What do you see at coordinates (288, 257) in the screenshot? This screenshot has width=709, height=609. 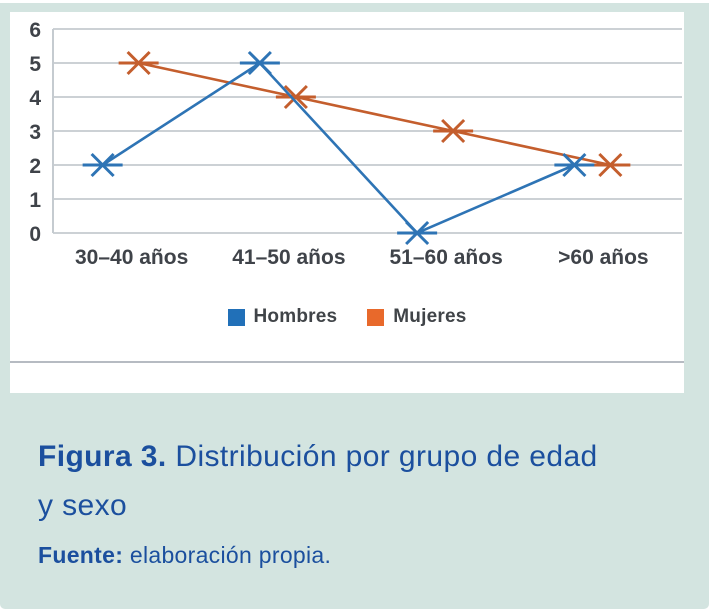 I see `svg-text: 41–50 años` at bounding box center [288, 257].